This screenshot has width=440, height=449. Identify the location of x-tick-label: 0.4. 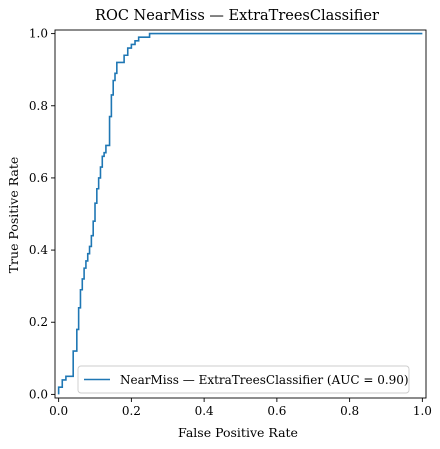
(204, 411).